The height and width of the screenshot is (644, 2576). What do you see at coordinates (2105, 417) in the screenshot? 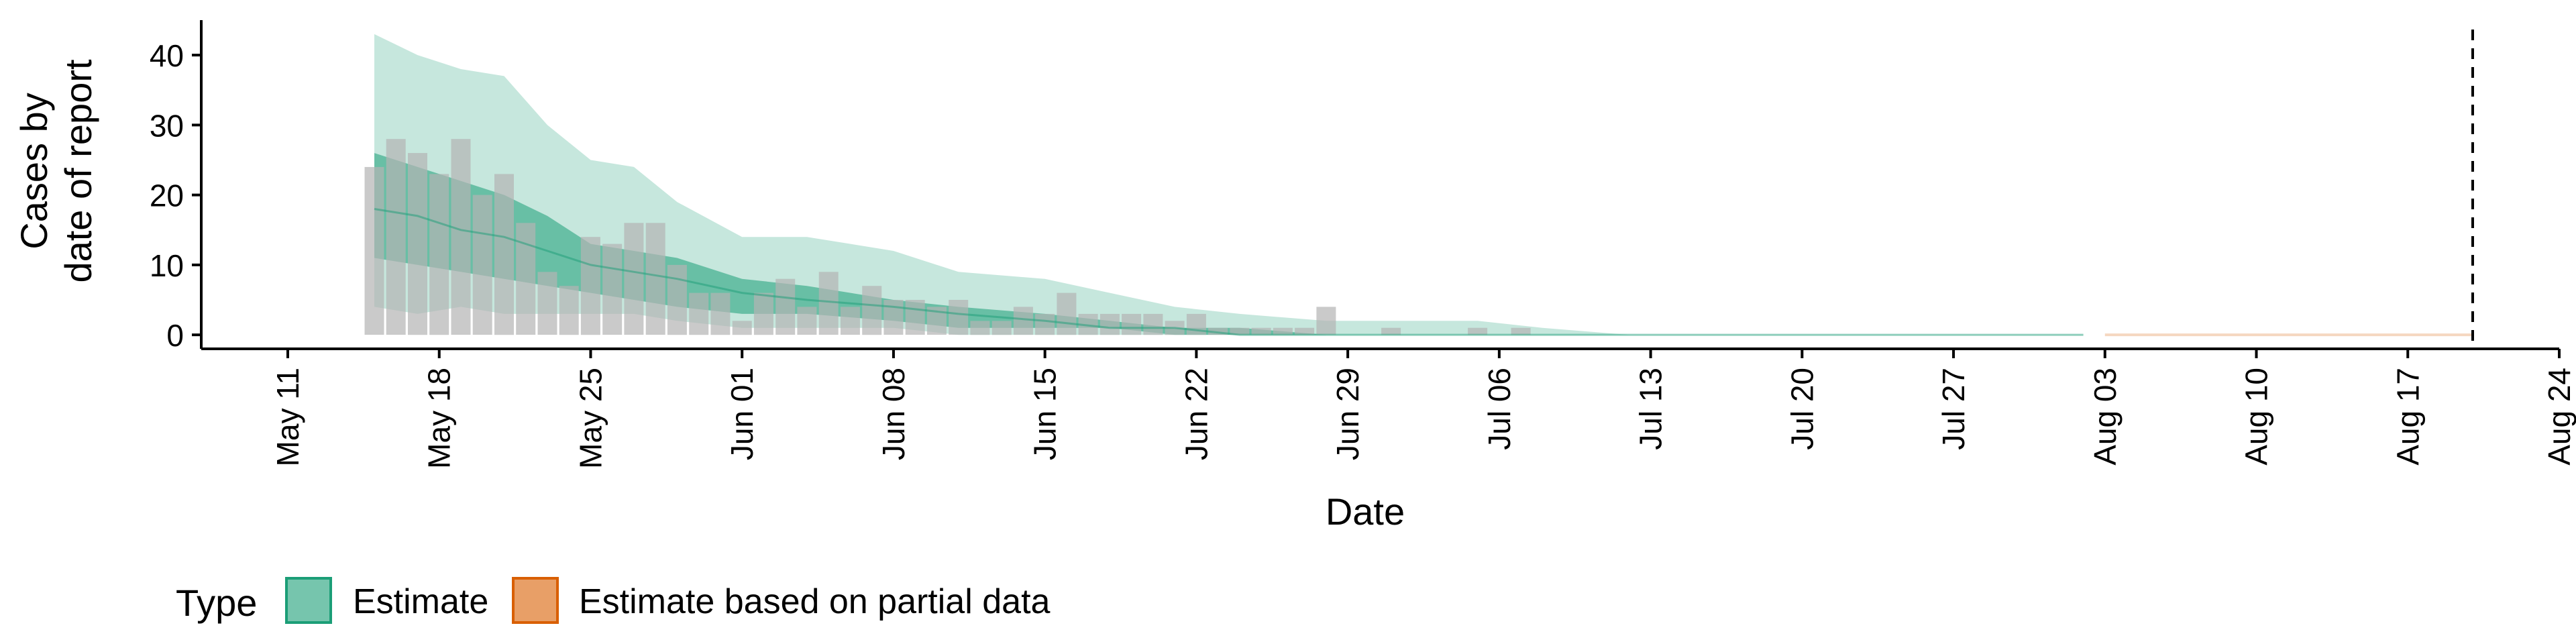
I see `x-tick-label: Aug 03` at bounding box center [2105, 417].